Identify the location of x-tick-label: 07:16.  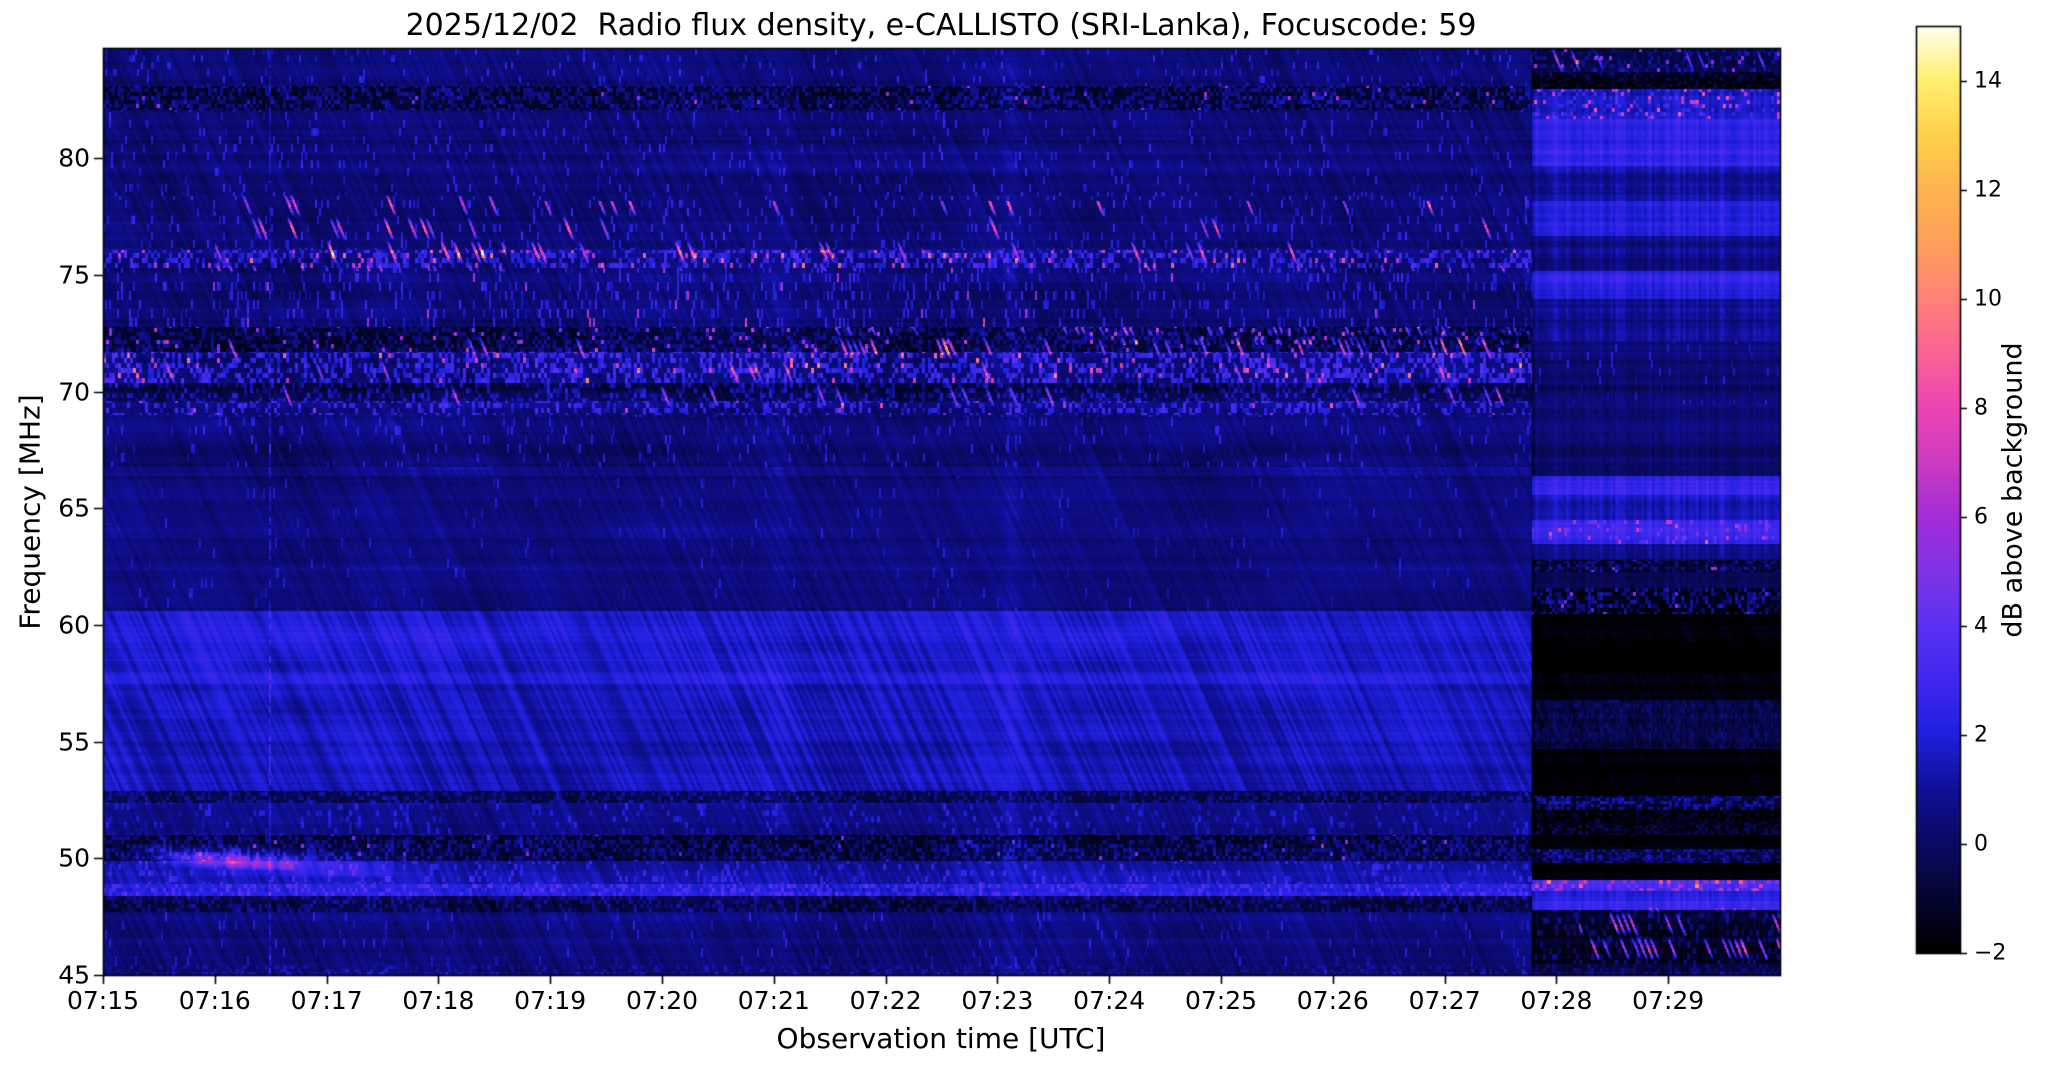
(214, 1000).